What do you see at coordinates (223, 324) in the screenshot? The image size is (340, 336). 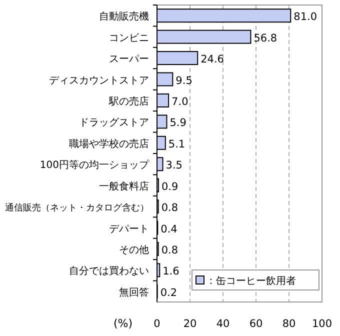 I see `x-tick-label: 40` at bounding box center [223, 324].